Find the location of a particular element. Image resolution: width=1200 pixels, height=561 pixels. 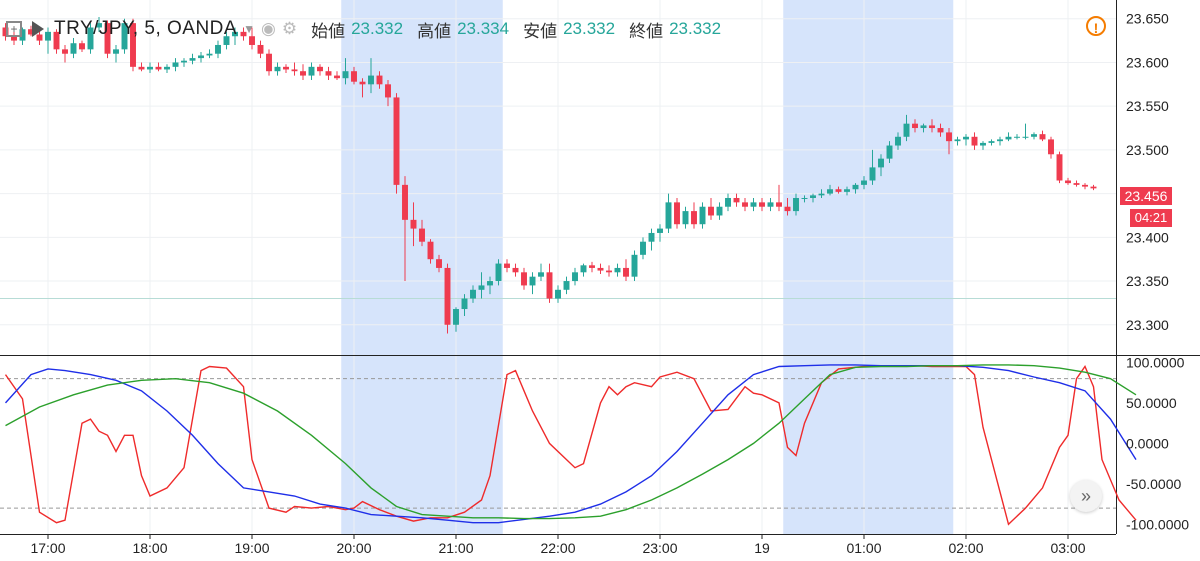

time-tick-label: 21:00 is located at coordinates (455, 548).